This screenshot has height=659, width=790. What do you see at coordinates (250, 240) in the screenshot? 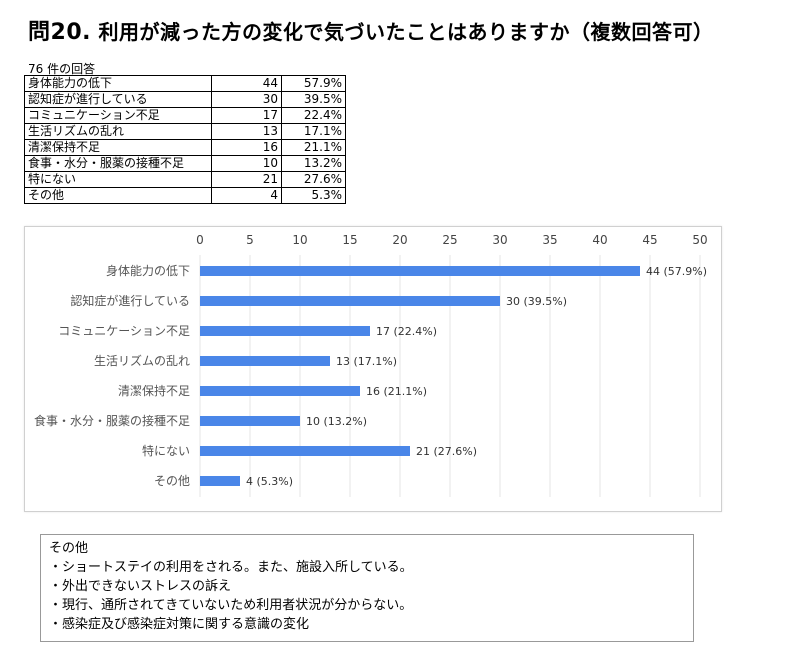
I see `x-tick-label: 5` at bounding box center [250, 240].